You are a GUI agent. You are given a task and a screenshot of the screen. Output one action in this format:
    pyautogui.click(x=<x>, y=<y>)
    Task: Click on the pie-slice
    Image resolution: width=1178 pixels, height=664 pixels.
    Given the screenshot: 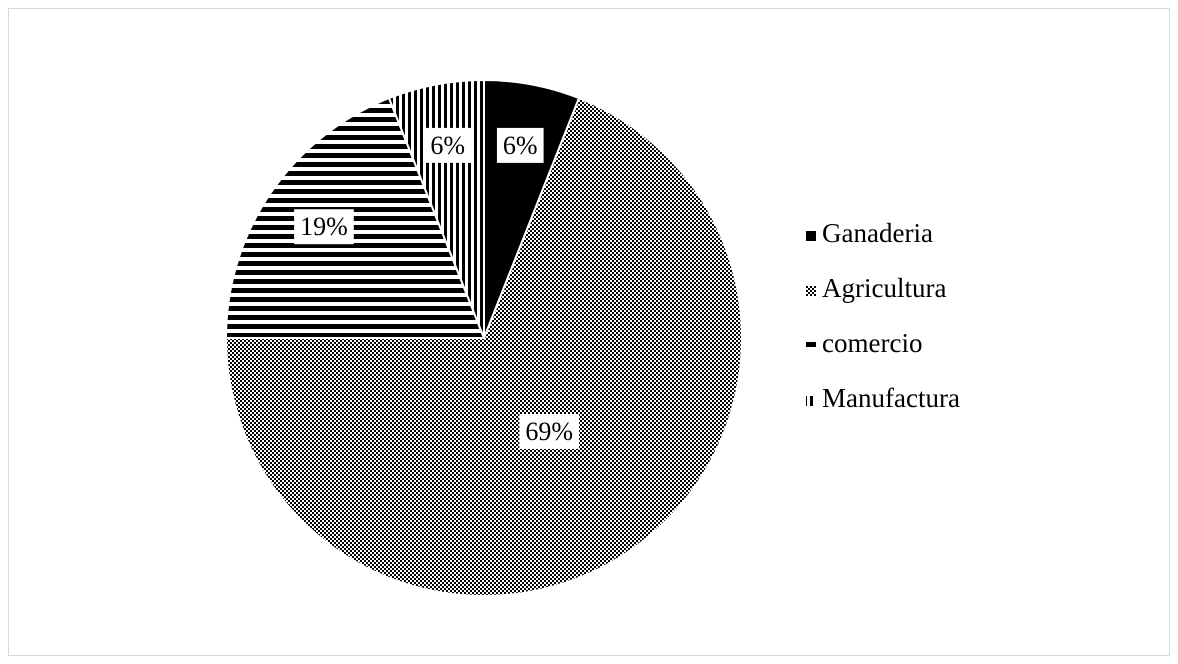 What is the action you would take?
    pyautogui.click(x=355, y=217)
    